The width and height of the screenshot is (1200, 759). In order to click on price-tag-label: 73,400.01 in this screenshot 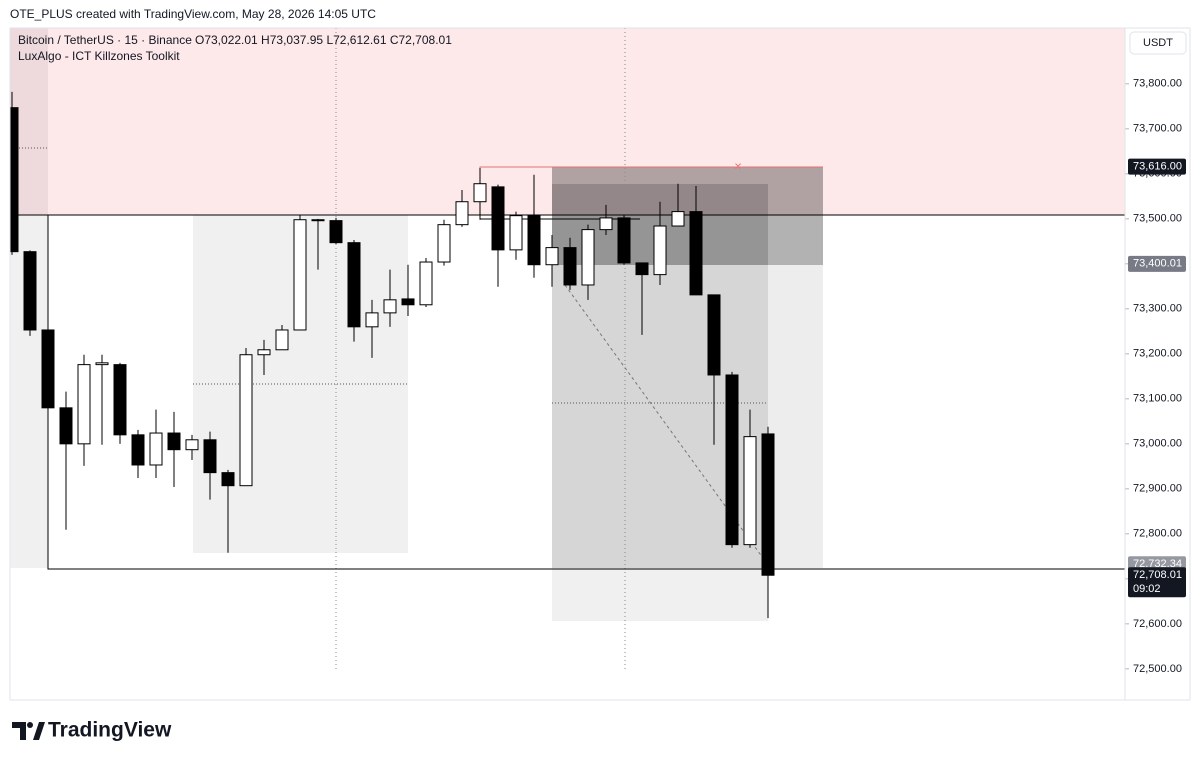, I will do `click(1157, 264)`.